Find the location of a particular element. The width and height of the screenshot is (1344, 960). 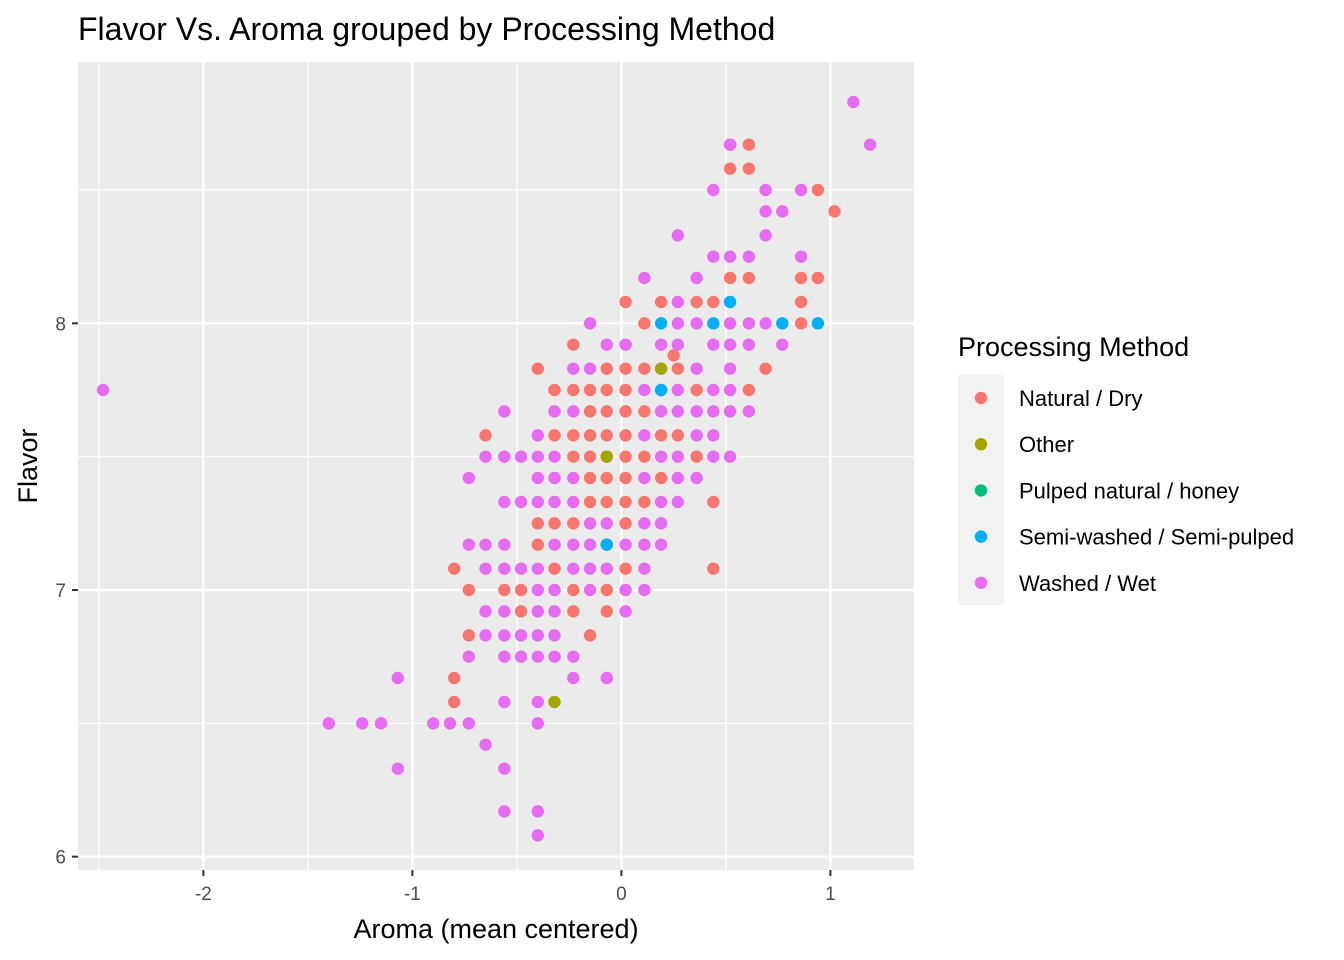

y-tick-label: 8 is located at coordinates (60, 324).